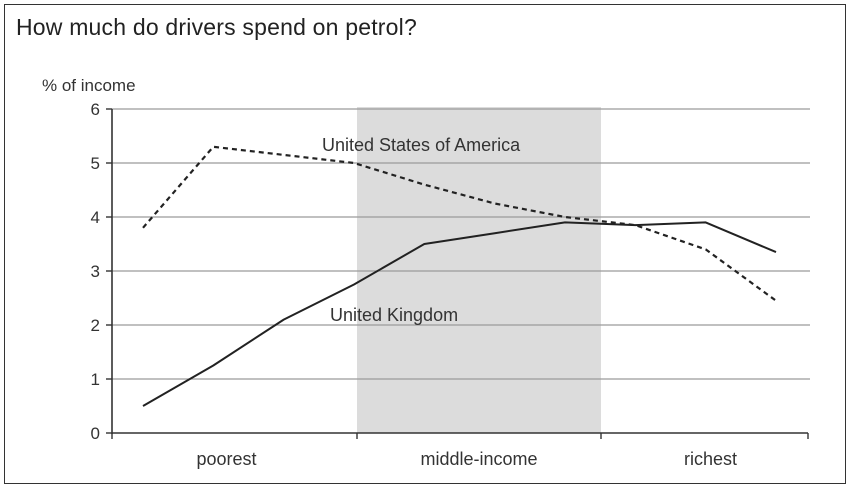  I want to click on x-category-labels: poorest middle-income richest, so click(466, 459).